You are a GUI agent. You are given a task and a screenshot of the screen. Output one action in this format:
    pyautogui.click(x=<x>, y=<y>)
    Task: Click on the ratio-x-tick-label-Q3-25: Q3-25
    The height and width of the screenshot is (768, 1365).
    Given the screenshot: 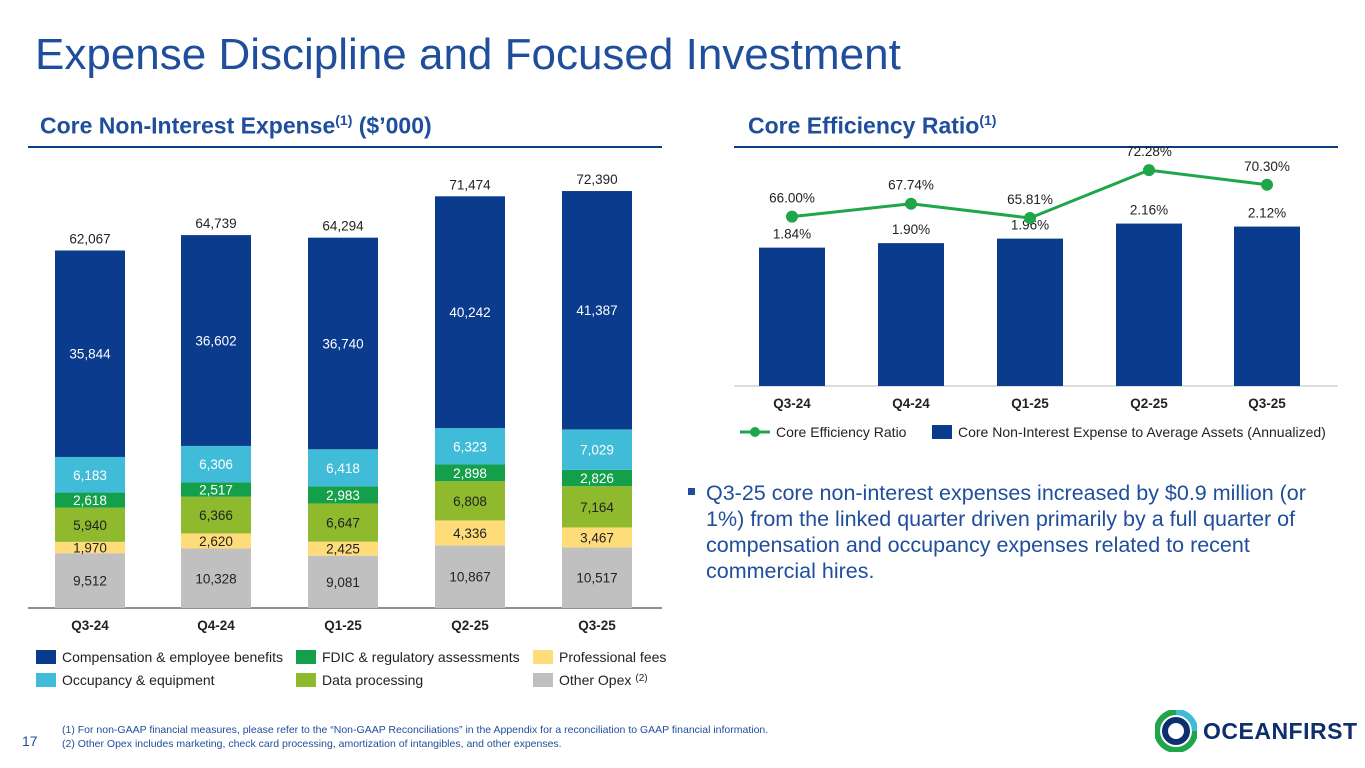 What is the action you would take?
    pyautogui.click(x=1267, y=403)
    